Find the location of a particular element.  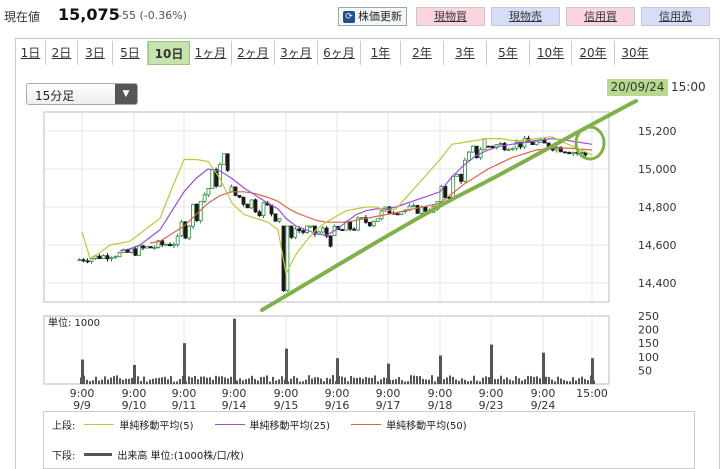

tab-30y: 30年 is located at coordinates (635, 53).